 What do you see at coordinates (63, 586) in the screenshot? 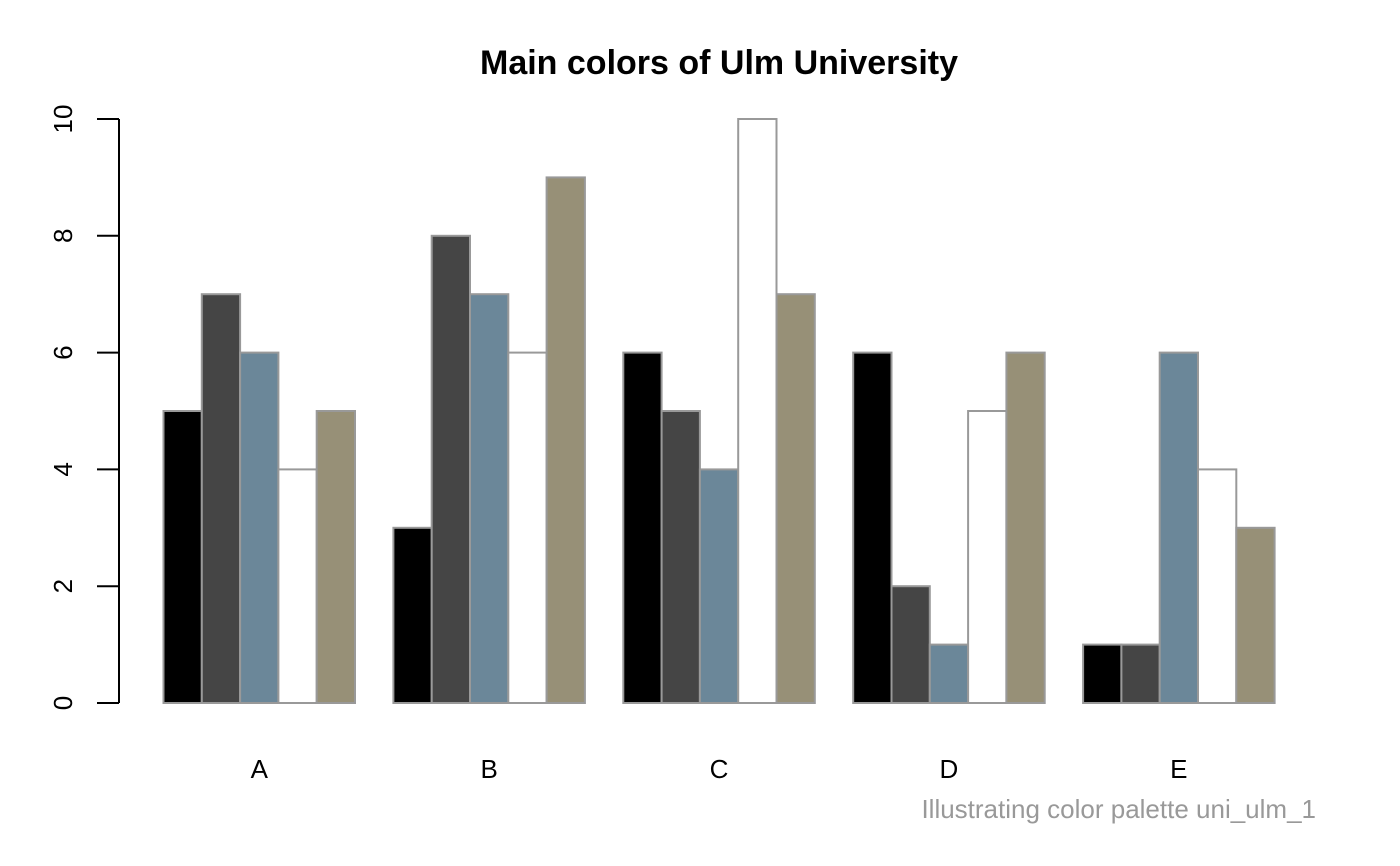
I see `y-tick-label: 2` at bounding box center [63, 586].